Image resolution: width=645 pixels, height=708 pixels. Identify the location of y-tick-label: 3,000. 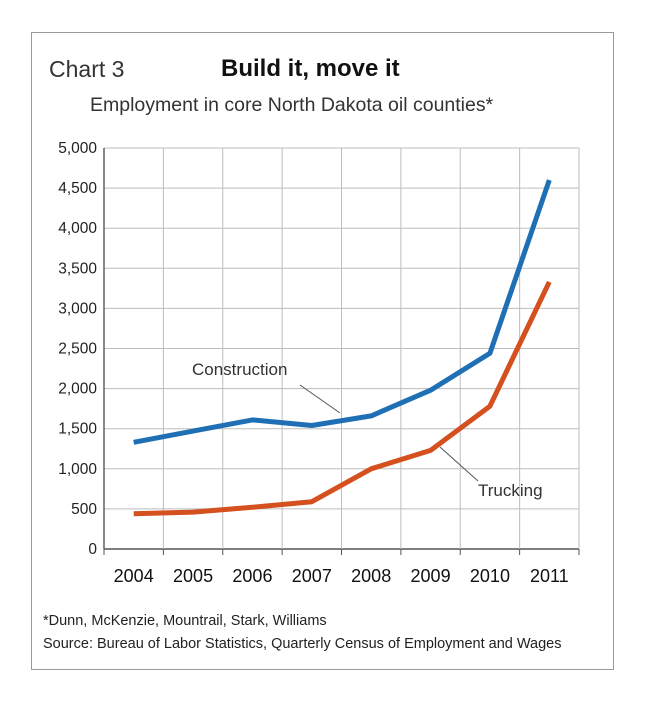
(77, 308).